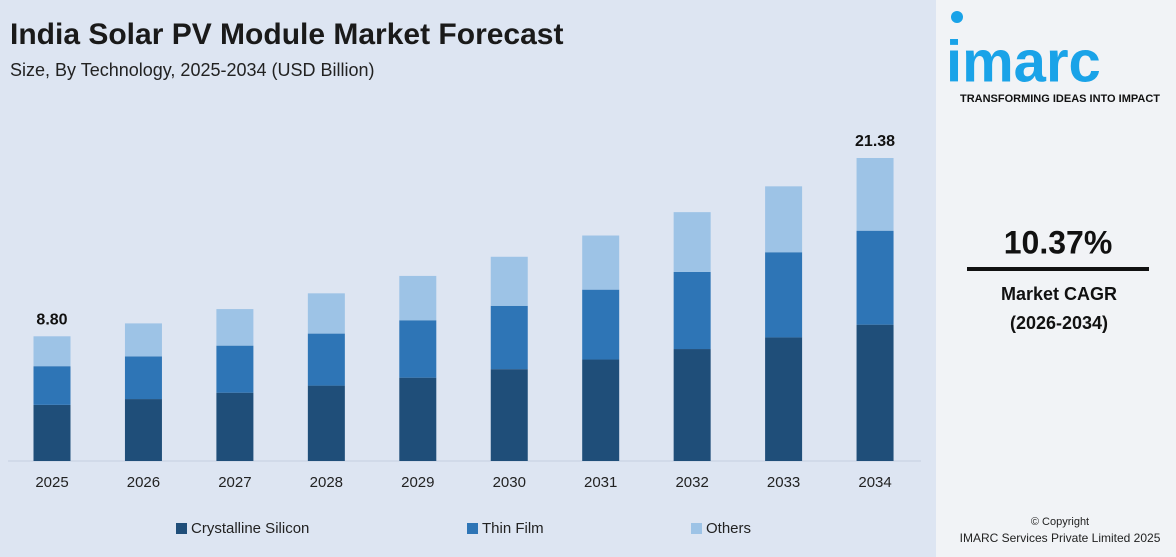 This screenshot has height=557, width=1176. What do you see at coordinates (875, 141) in the screenshot?
I see `data-label: 21.38` at bounding box center [875, 141].